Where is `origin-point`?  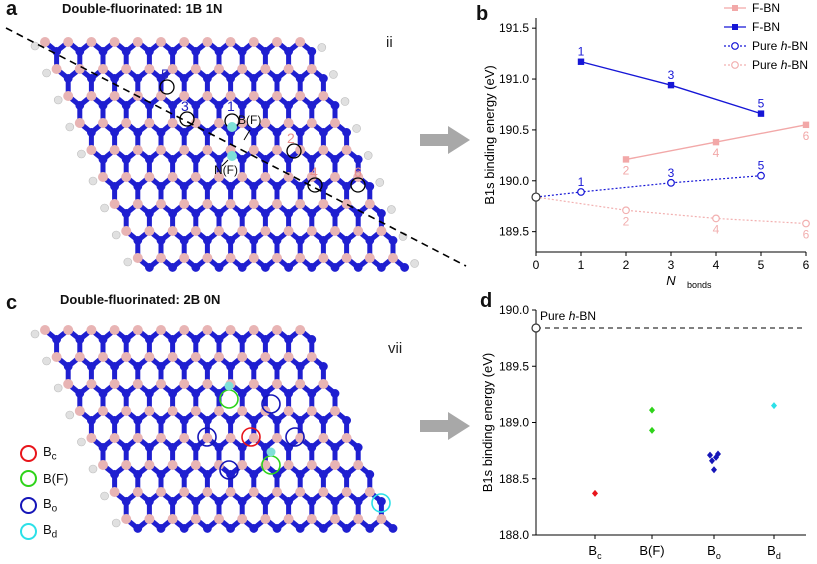 origin-point is located at coordinates (536, 197).